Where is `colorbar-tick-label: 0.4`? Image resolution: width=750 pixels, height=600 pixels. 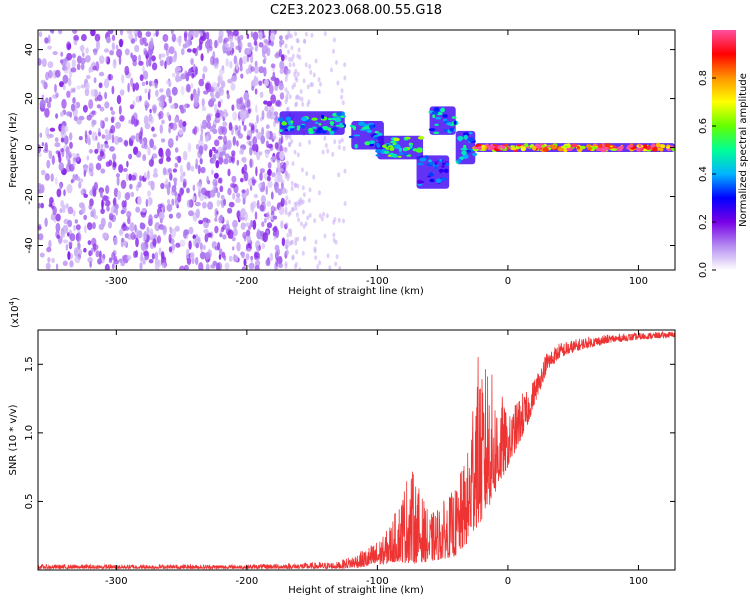 colorbar-tick-label: 0.4 is located at coordinates (703, 174).